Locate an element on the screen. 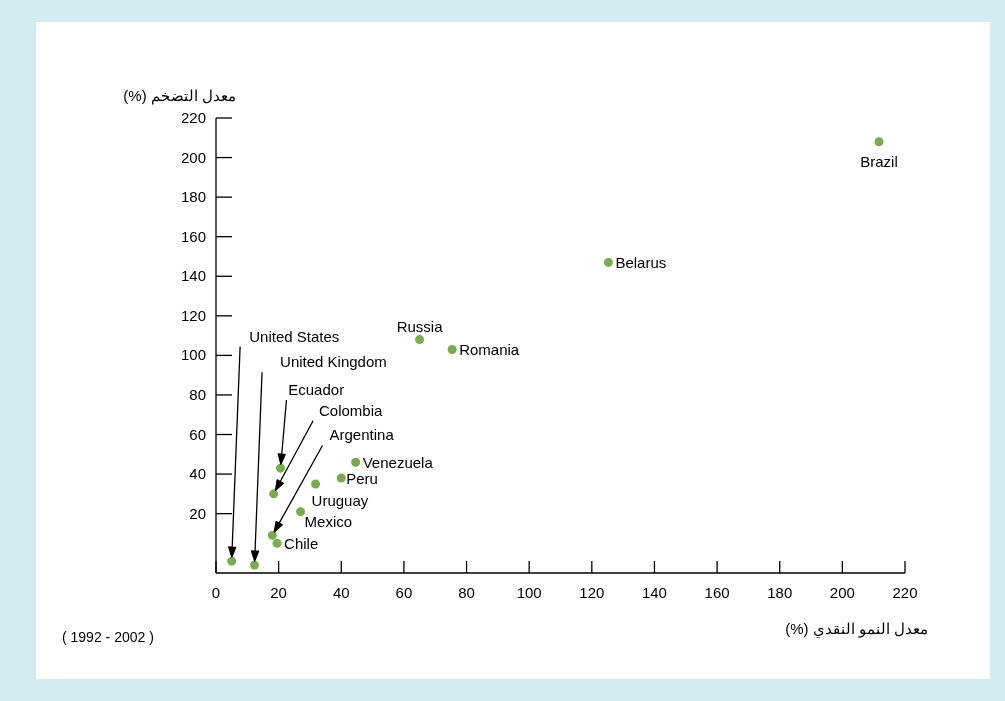  x-tick-label: 140 is located at coordinates (654, 592).